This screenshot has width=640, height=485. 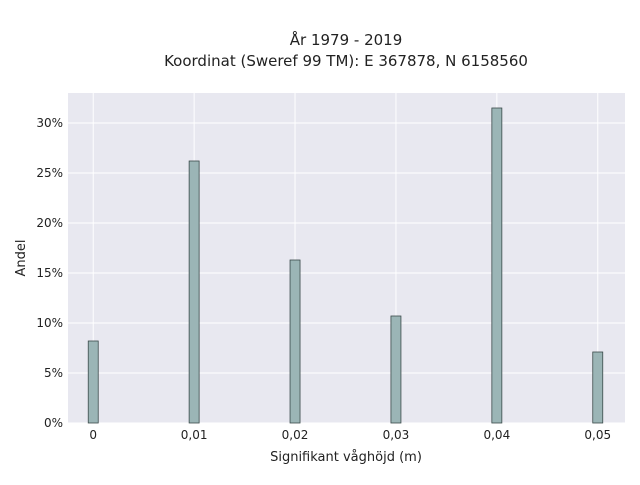 What do you see at coordinates (21, 258) in the screenshot?
I see `y-axis-label: Andel` at bounding box center [21, 258].